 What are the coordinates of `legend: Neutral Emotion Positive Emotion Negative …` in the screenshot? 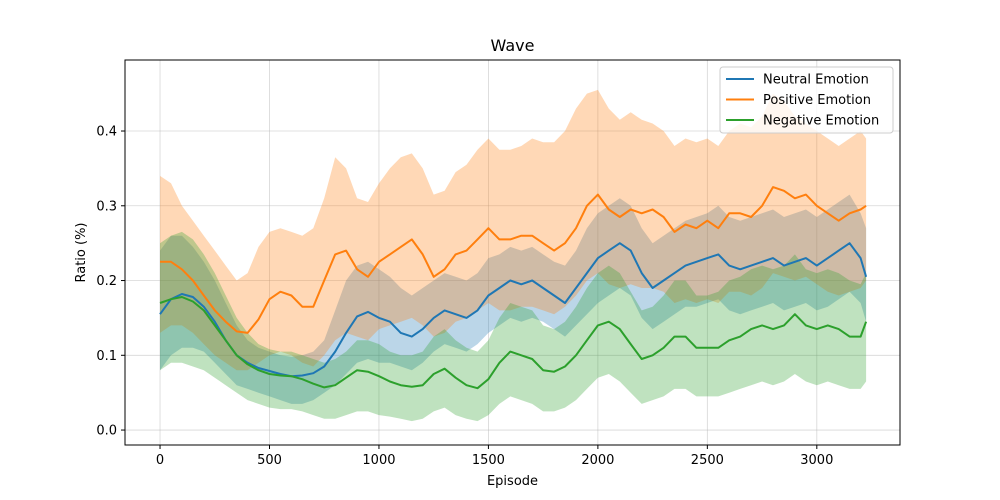 It's located at (806, 100).